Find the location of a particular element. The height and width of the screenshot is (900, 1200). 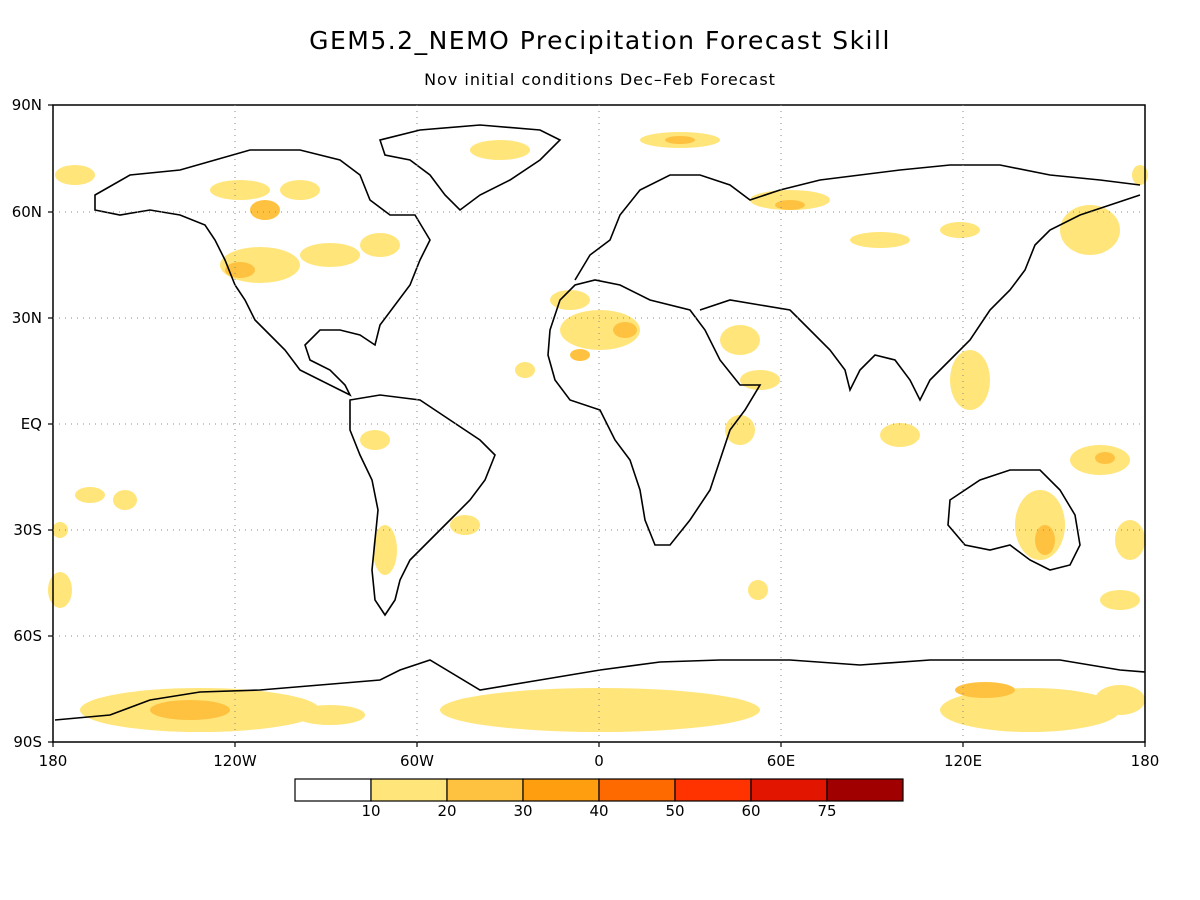

lon-label: 60E is located at coordinates (781, 761).